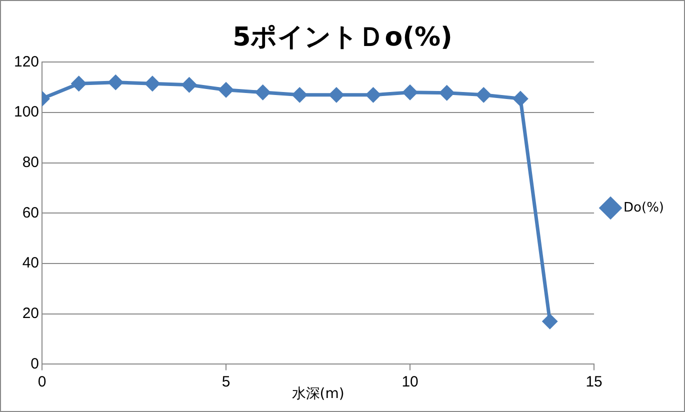 The width and height of the screenshot is (685, 412). I want to click on x-axis-title: 水深(m), so click(318, 394).